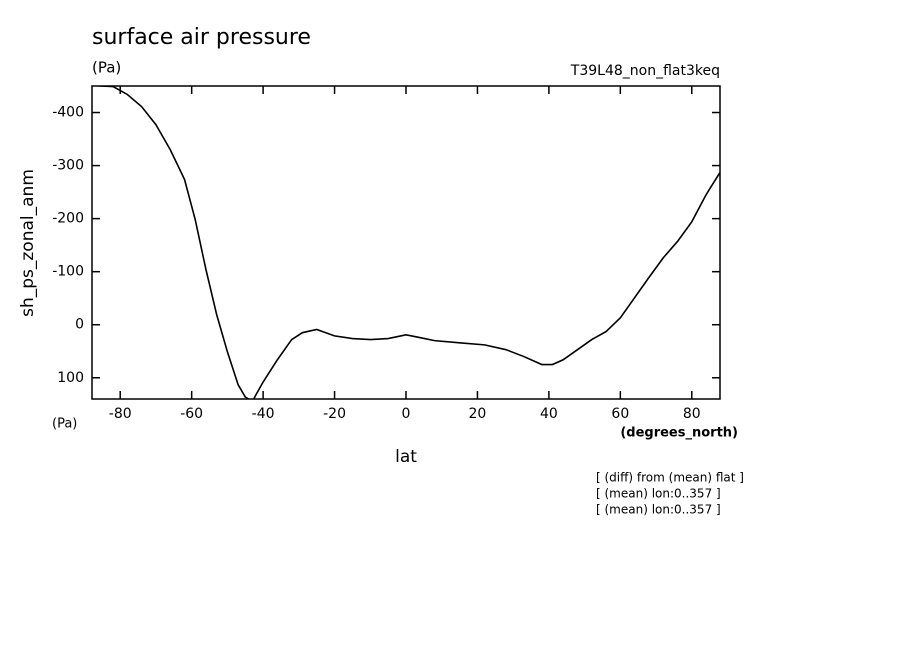 The width and height of the screenshot is (904, 654). Describe the element at coordinates (670, 478) in the screenshot. I see `note: [ (diff) from (mean) flat ]` at that location.